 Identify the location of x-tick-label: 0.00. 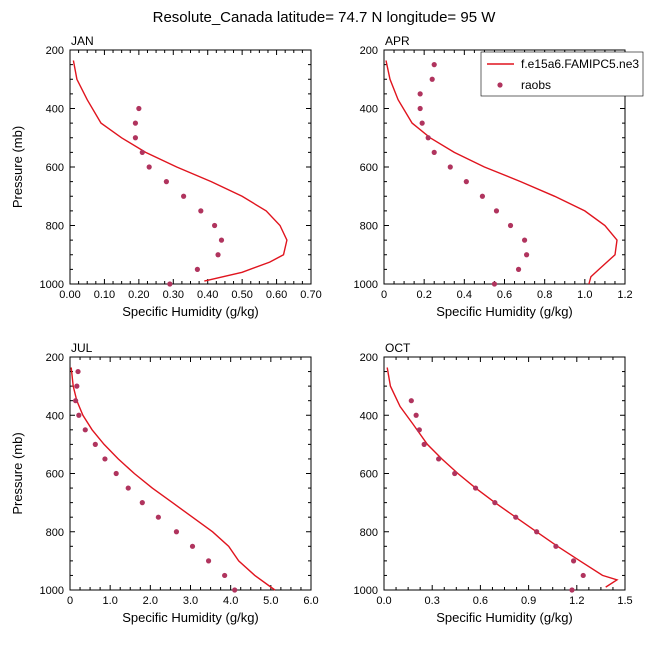
(69, 295).